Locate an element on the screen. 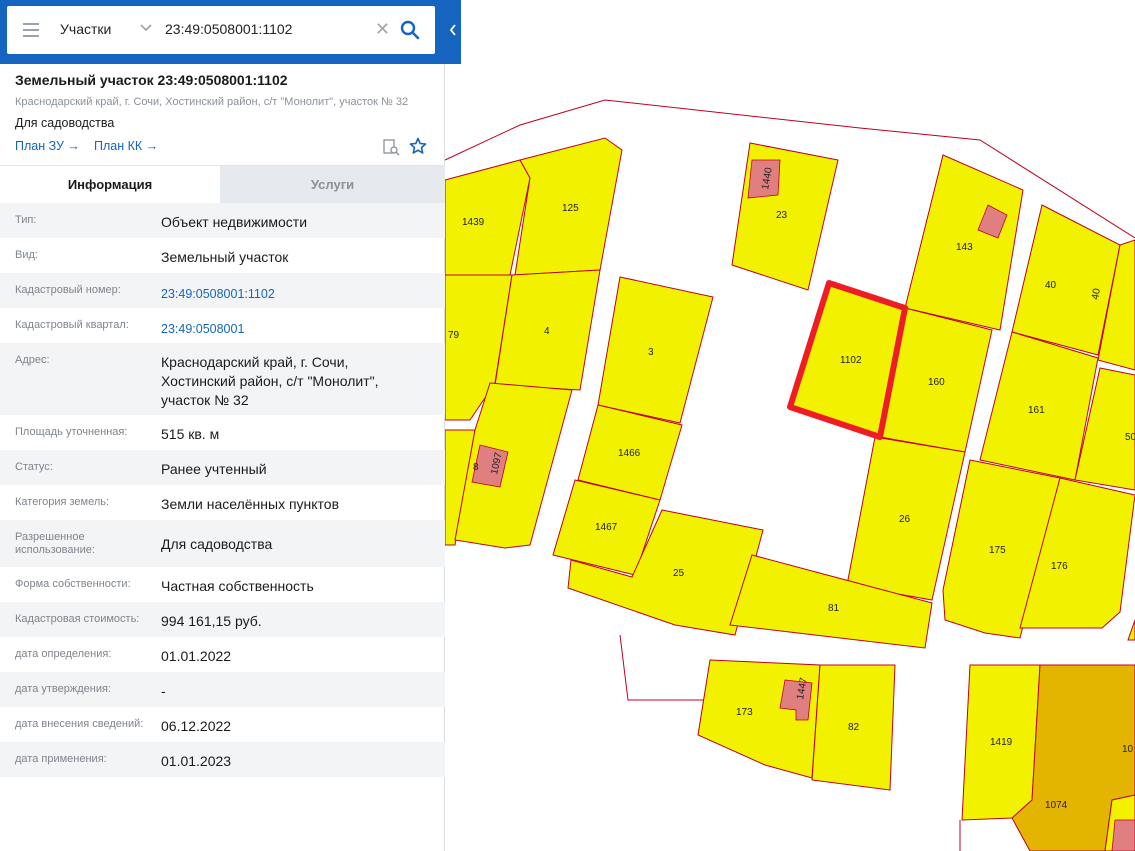 The height and width of the screenshot is (851, 1135). row-label: Категория земель: is located at coordinates (62, 502).